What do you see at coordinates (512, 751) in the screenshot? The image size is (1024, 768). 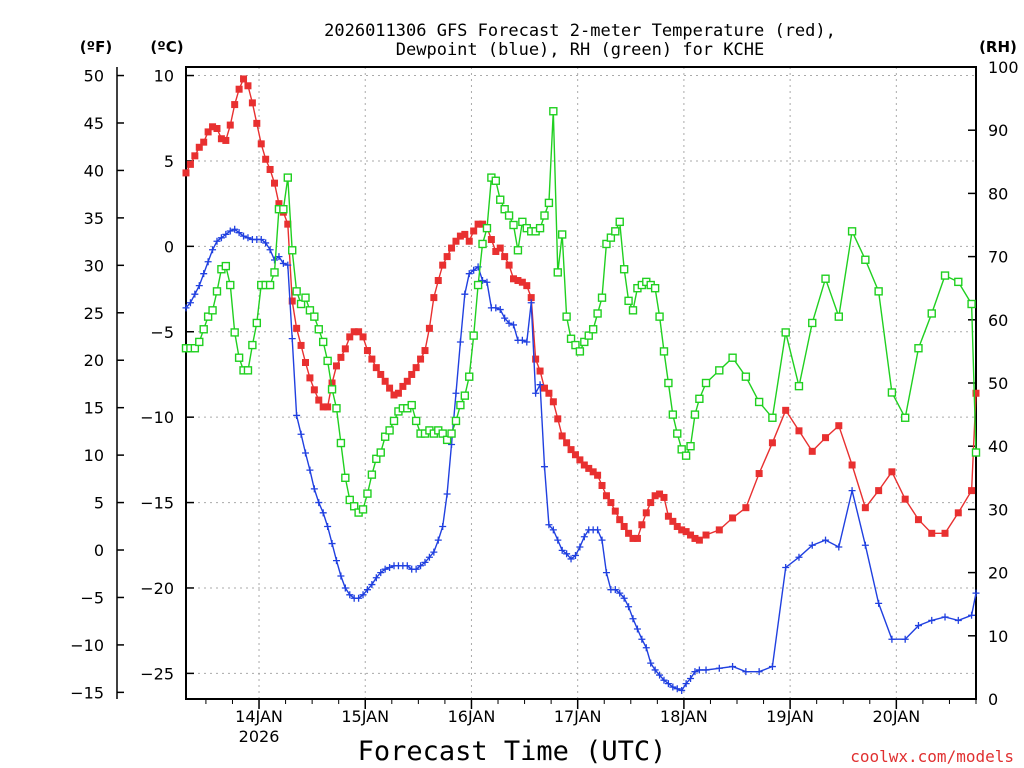 I see `x-axis-title: Forecast Time (UTC)` at bounding box center [512, 751].